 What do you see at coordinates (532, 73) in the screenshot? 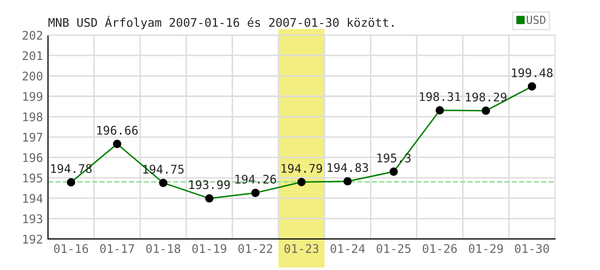
I see `data-label: 199.48` at bounding box center [532, 73].